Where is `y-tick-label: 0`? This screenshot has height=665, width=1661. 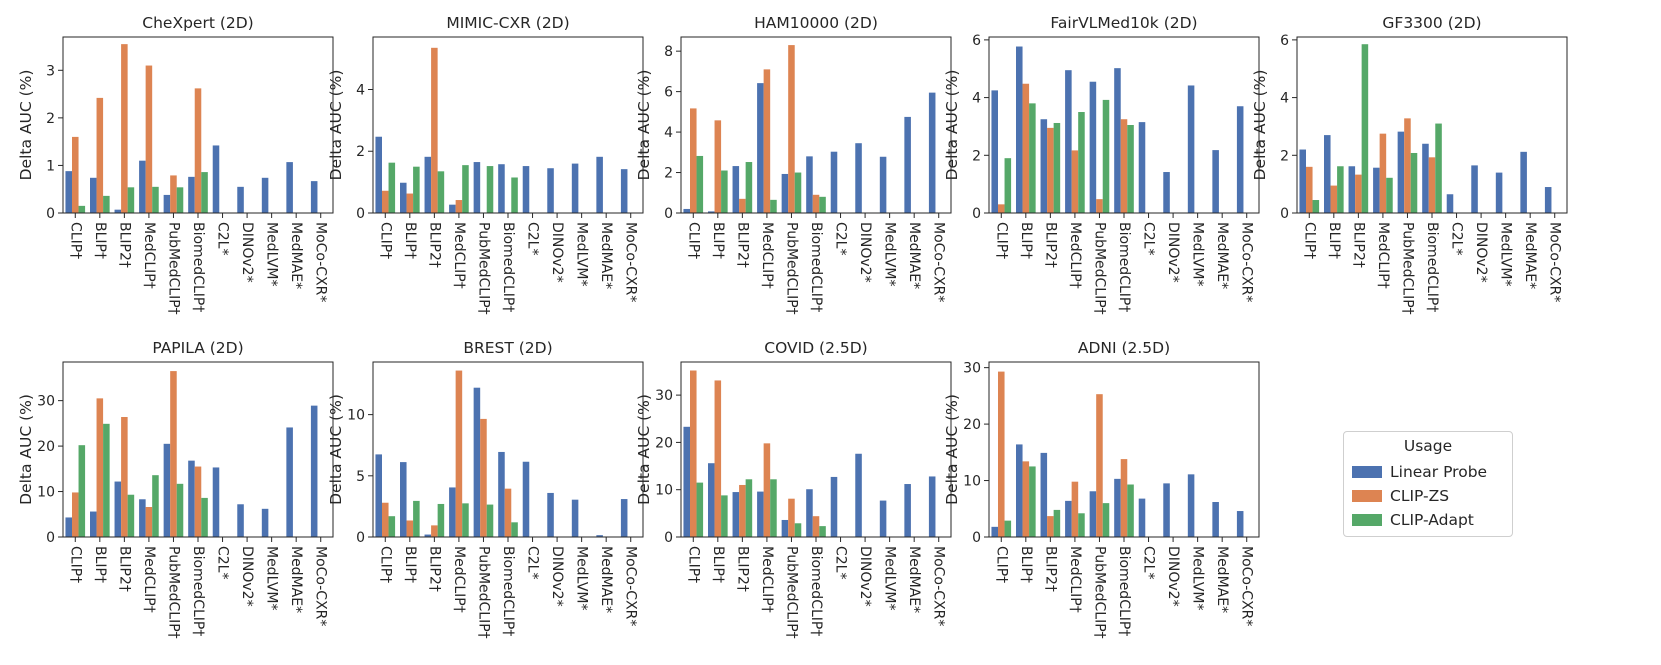
y-tick-label: 0 is located at coordinates (50, 214).